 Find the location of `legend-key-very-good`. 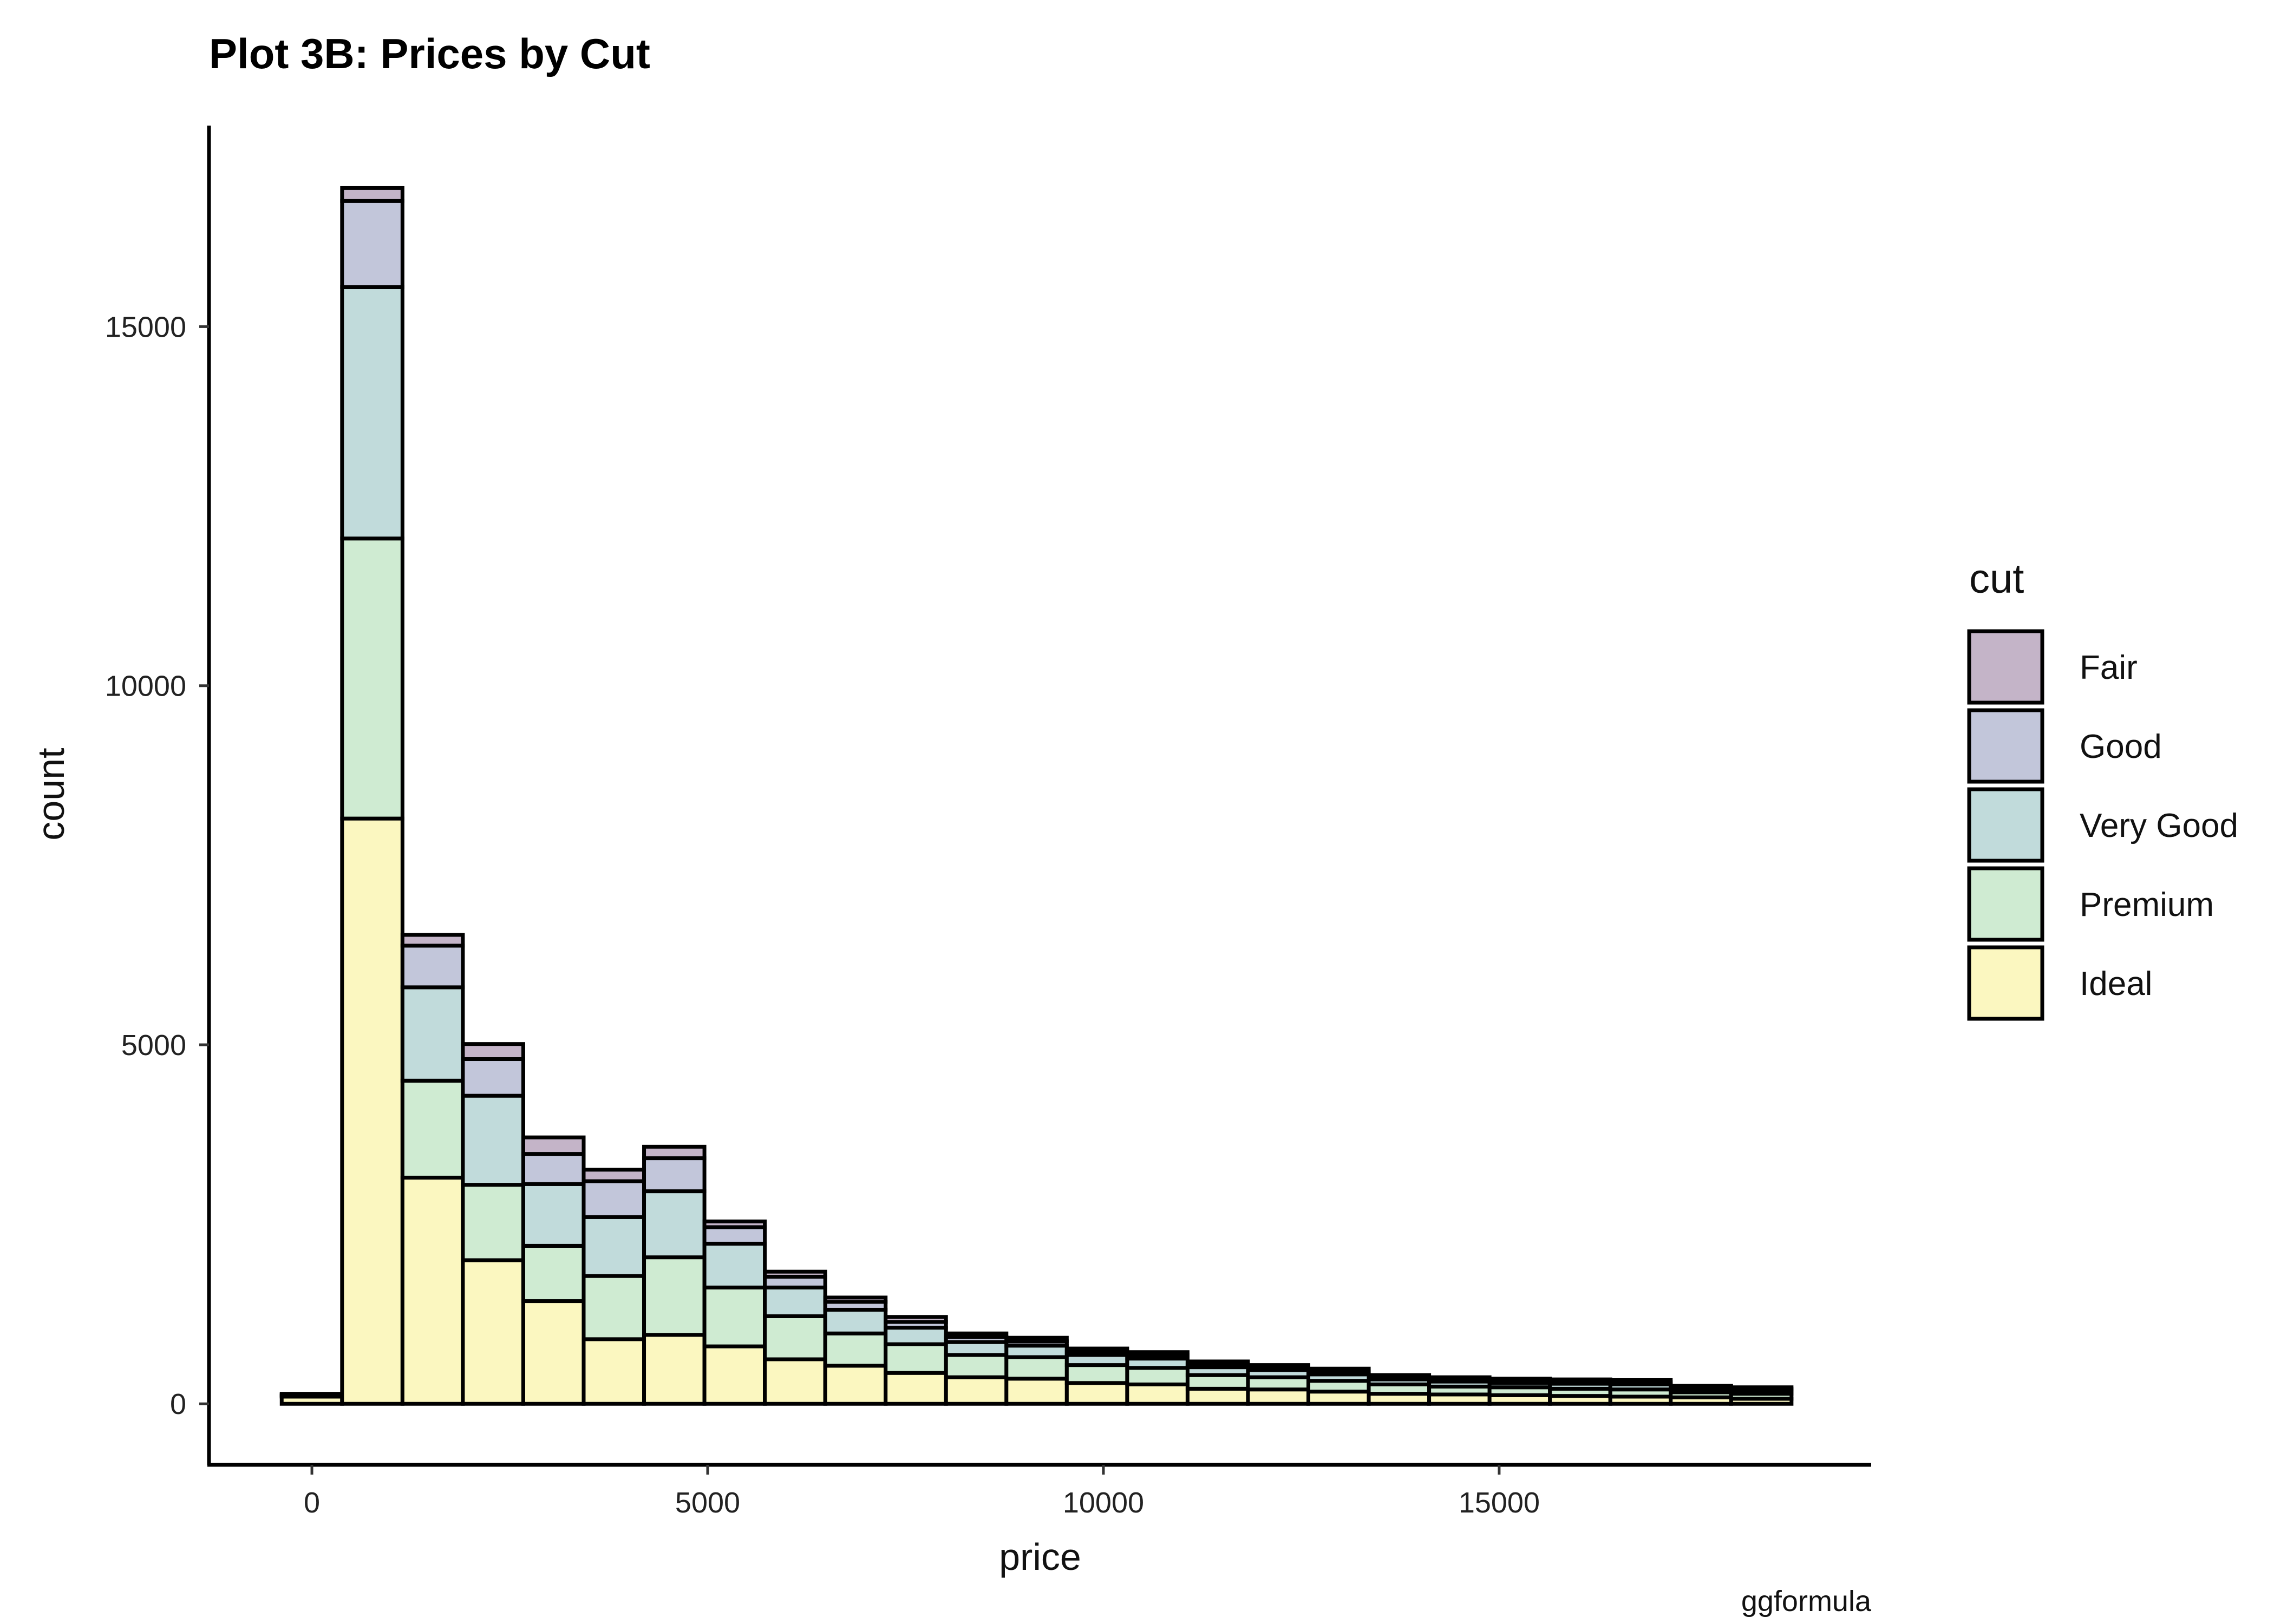

legend-key-very-good is located at coordinates (2006, 825).